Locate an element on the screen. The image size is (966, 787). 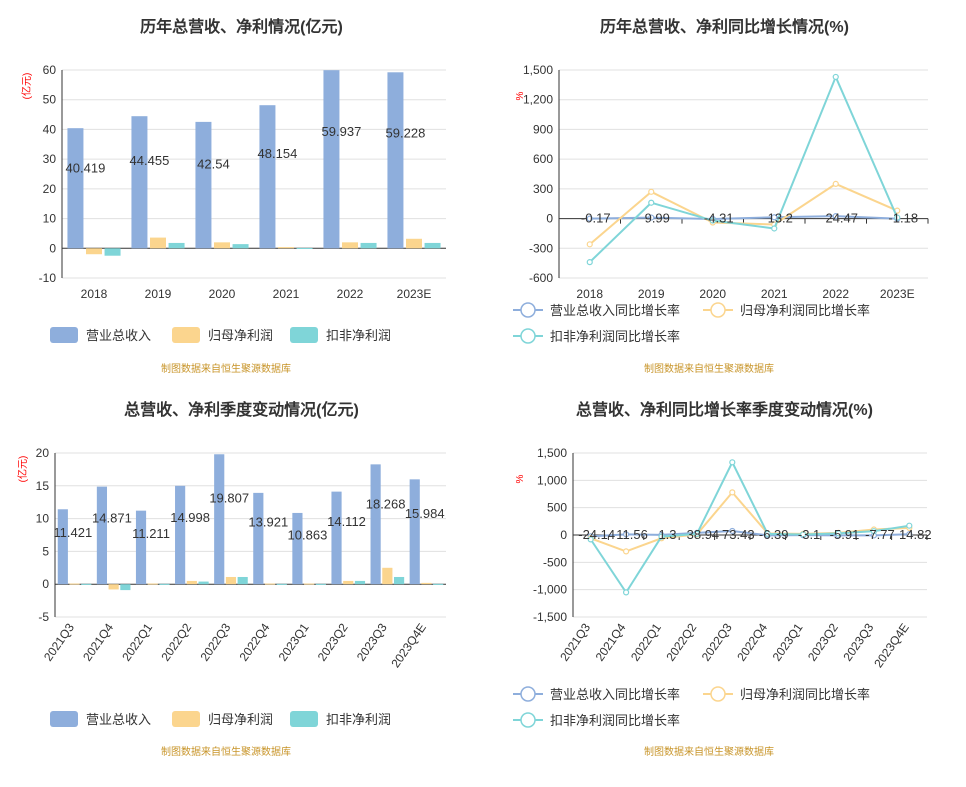
legend-label: 营业总收入同比增长率 is located at coordinates (615, 310).